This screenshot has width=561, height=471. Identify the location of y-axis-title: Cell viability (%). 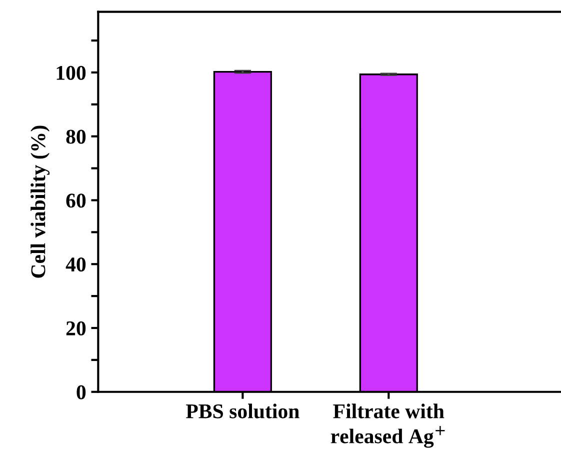
(40, 202).